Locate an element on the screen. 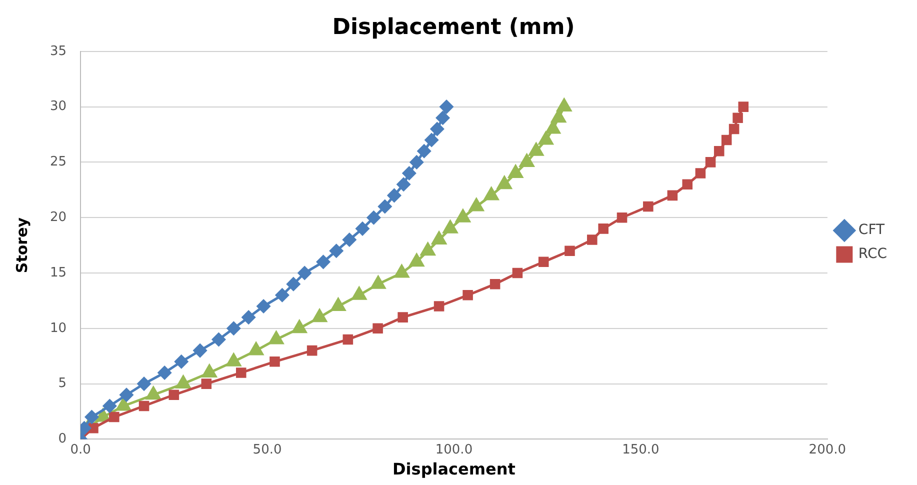 The width and height of the screenshot is (917, 485). x-tick-label: 50.0 is located at coordinates (267, 450).